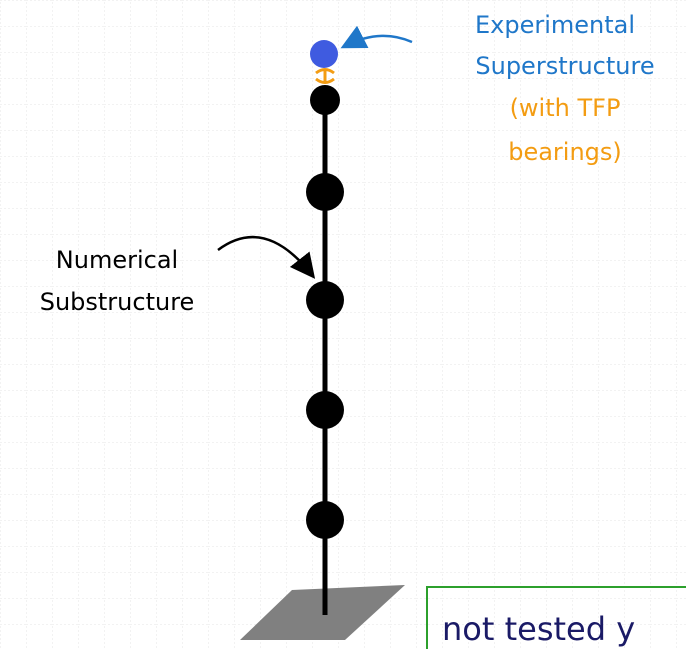  What do you see at coordinates (564, 66) in the screenshot?
I see `label: Superstructure` at bounding box center [564, 66].